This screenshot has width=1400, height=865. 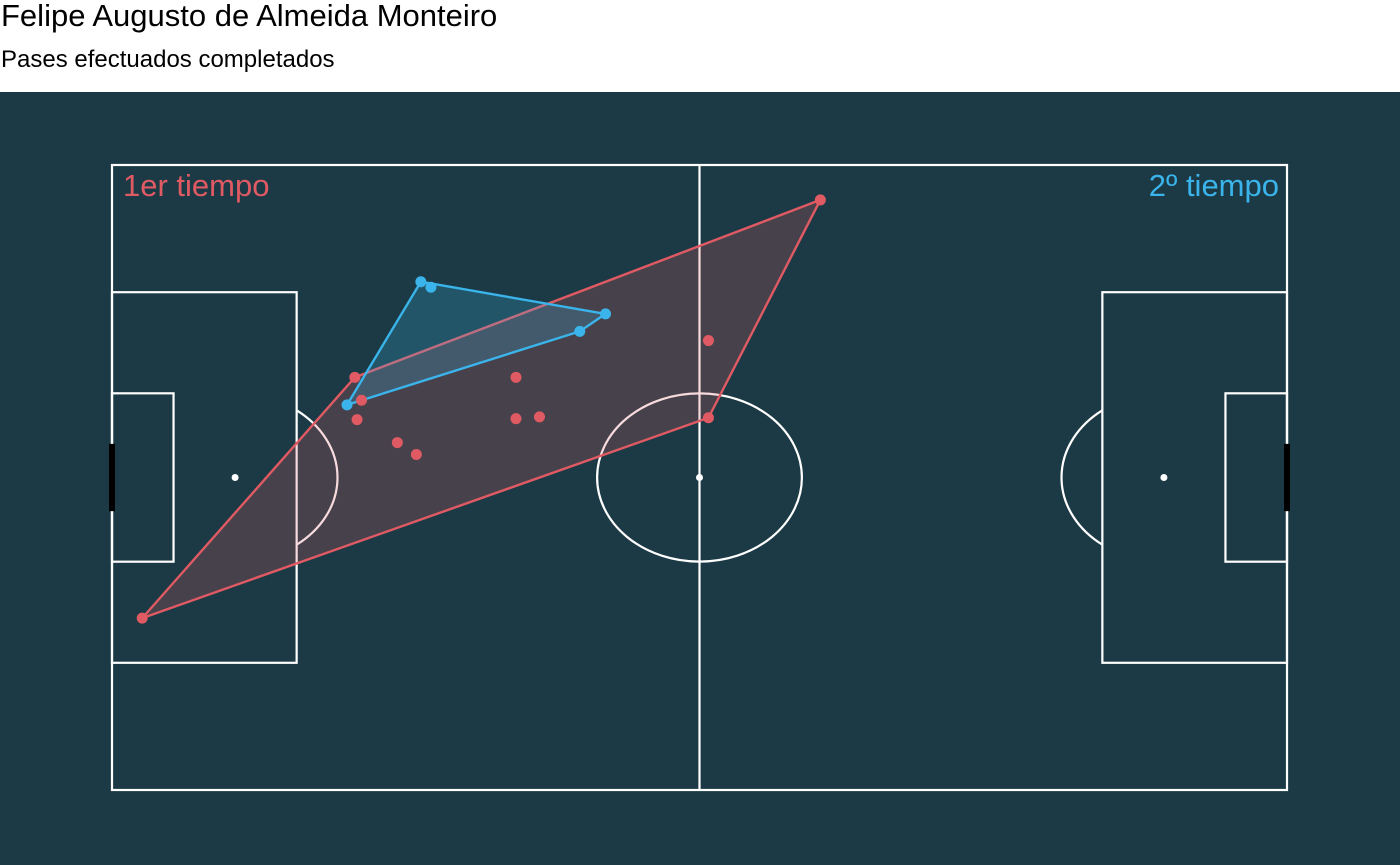 What do you see at coordinates (235, 477) in the screenshot?
I see `penalty-spot-left` at bounding box center [235, 477].